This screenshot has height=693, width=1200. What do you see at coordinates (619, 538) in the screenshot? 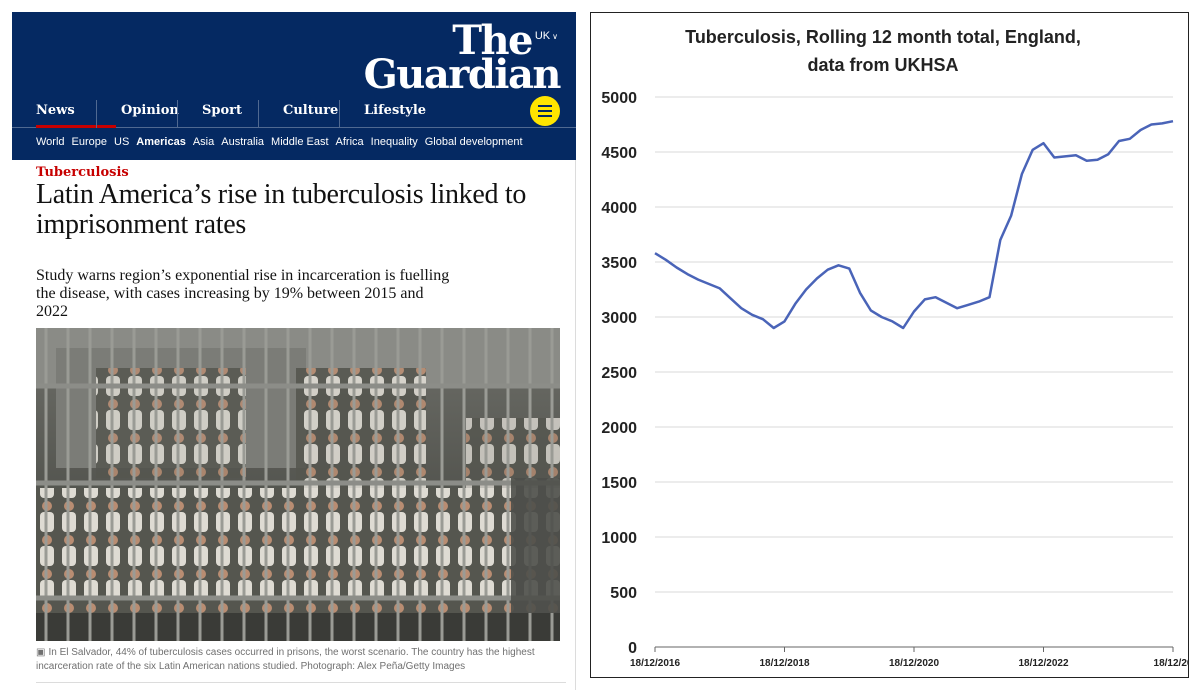
I see `y-tick-label: 1000` at bounding box center [619, 538].